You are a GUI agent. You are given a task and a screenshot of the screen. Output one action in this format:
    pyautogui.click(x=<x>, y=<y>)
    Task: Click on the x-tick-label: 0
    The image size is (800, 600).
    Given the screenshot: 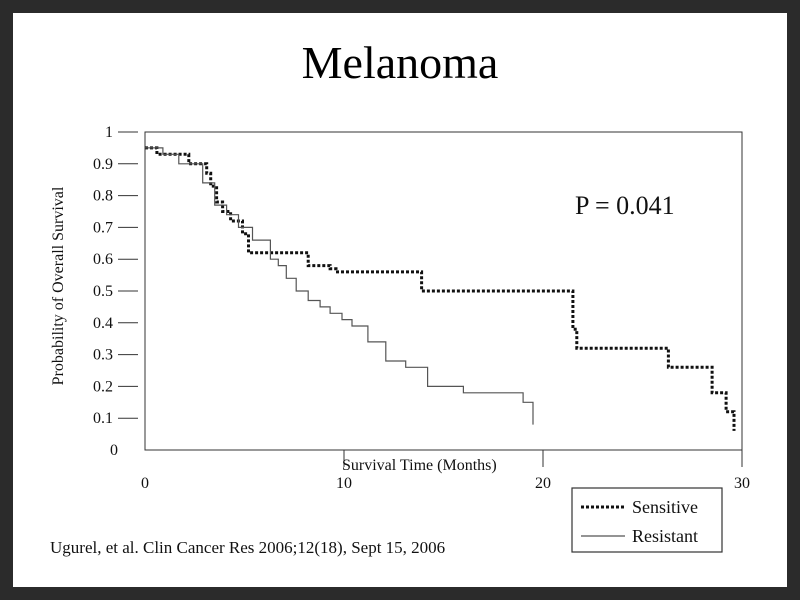 What is the action you would take?
    pyautogui.click(x=145, y=483)
    